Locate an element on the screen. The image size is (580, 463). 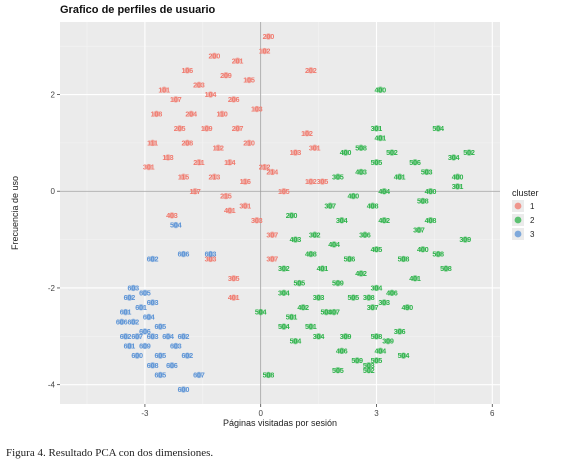
point-label: 401 is located at coordinates (381, 139).